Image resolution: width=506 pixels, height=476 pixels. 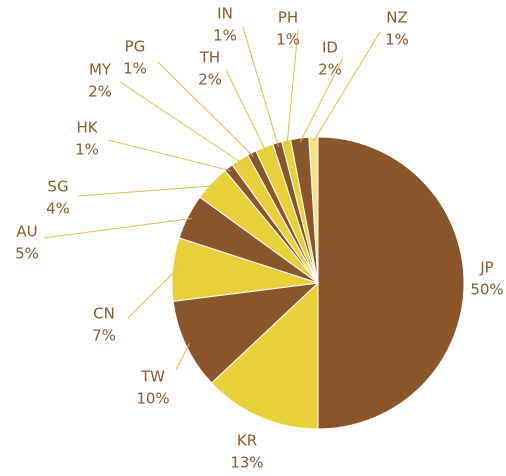 I want to click on slice-value-label: 50%, so click(x=486, y=290).